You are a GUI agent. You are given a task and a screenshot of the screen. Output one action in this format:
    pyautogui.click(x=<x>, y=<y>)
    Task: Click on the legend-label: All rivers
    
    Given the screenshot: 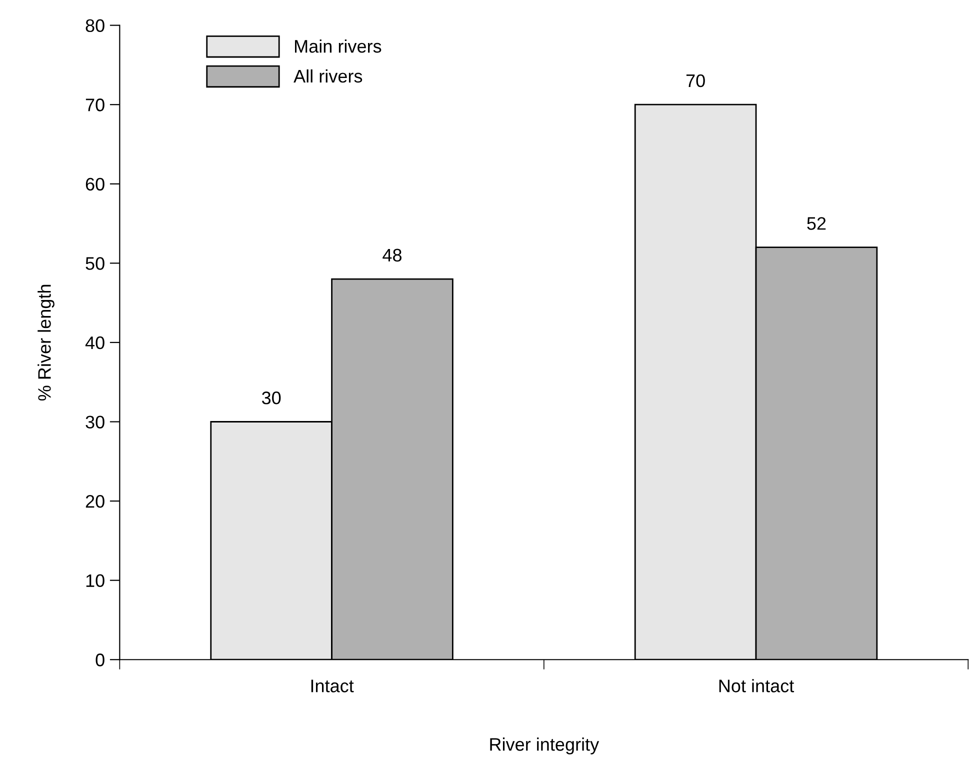 What is the action you would take?
    pyautogui.click(x=328, y=76)
    